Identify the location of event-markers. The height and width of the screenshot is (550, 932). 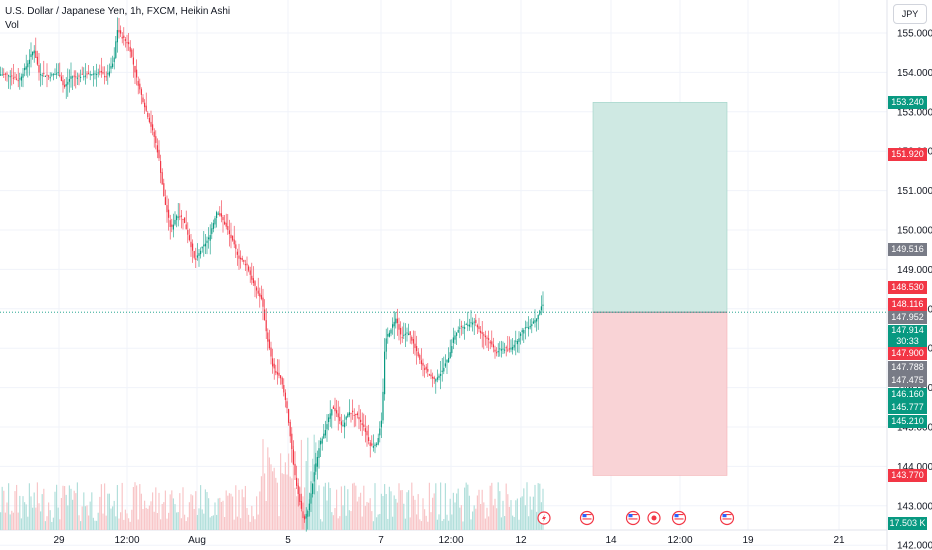
(636, 518).